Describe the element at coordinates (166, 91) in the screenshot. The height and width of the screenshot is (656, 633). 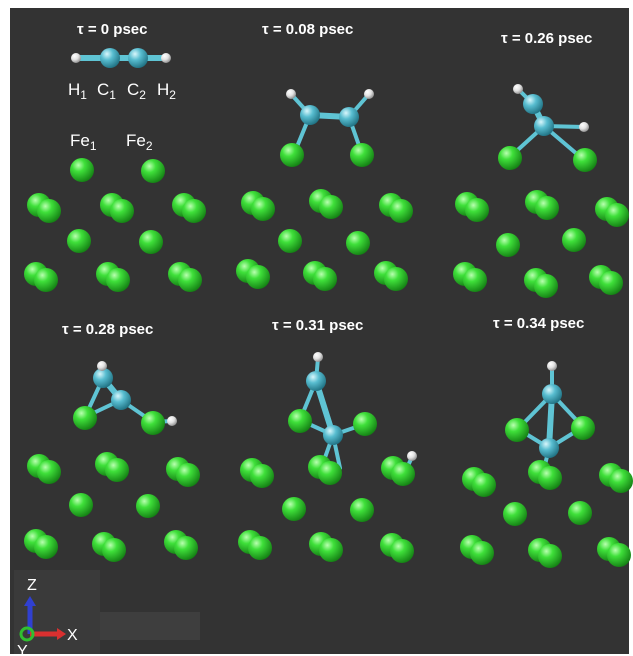
I see `atom-label-h2: H2` at that location.